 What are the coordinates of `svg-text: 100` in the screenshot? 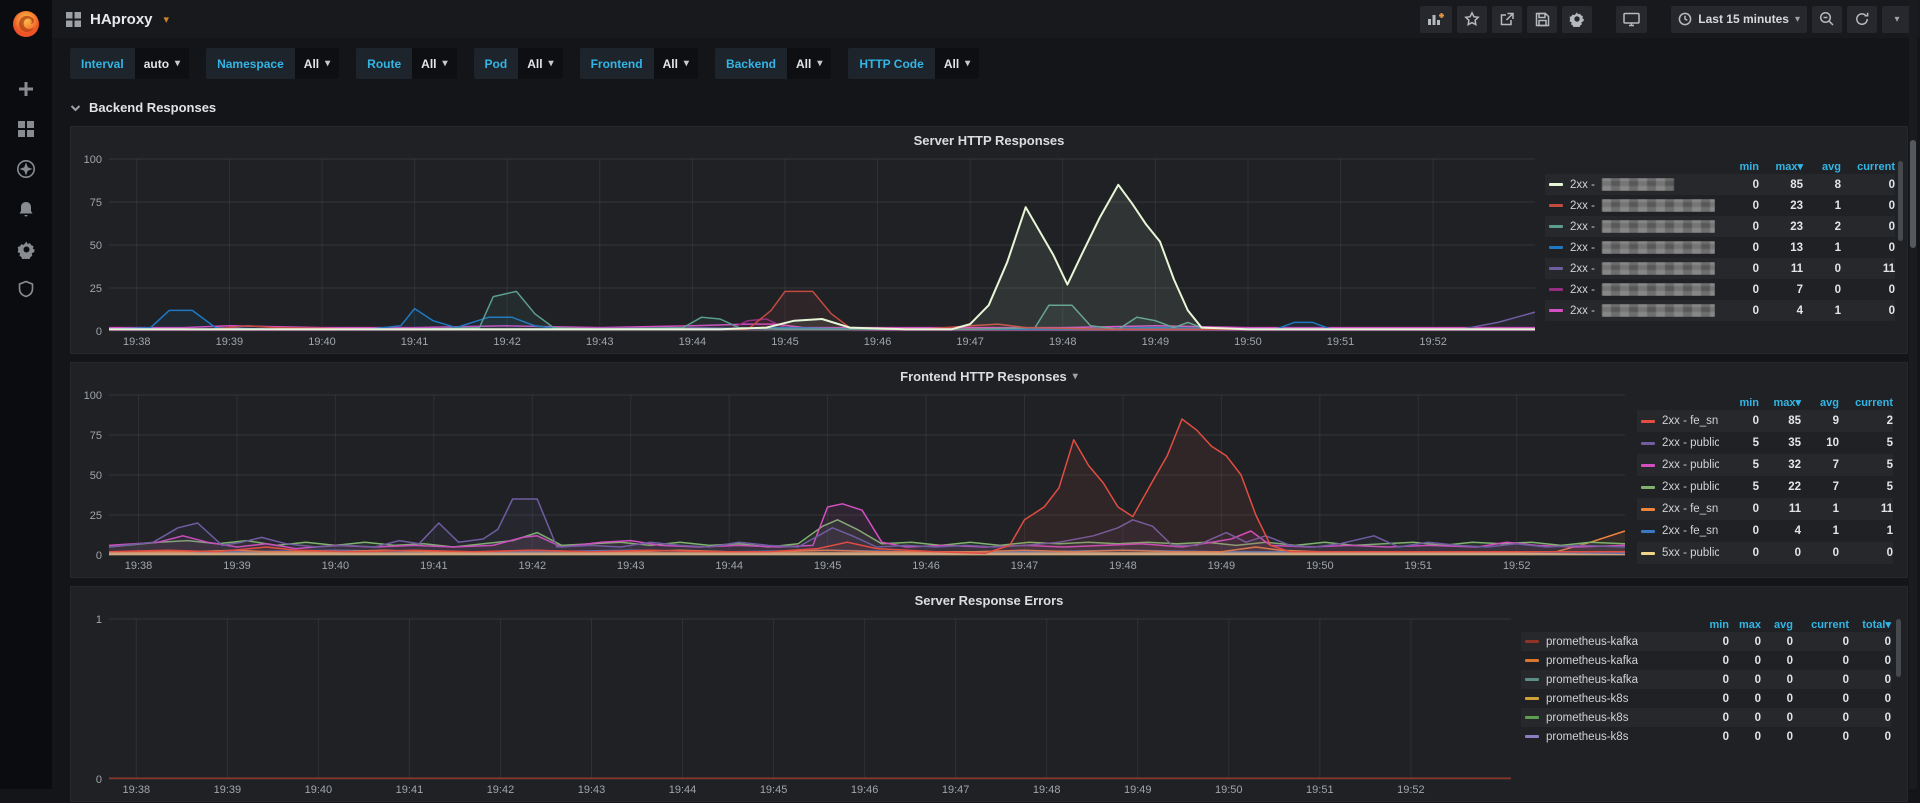 It's located at (93, 160).